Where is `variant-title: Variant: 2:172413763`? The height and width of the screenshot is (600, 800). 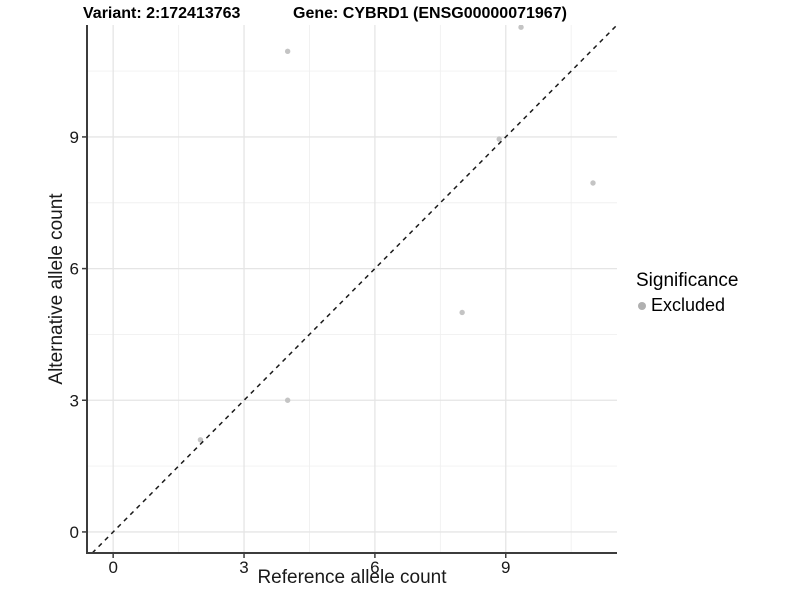
variant-title: Variant: 2:172413763 is located at coordinates (162, 13).